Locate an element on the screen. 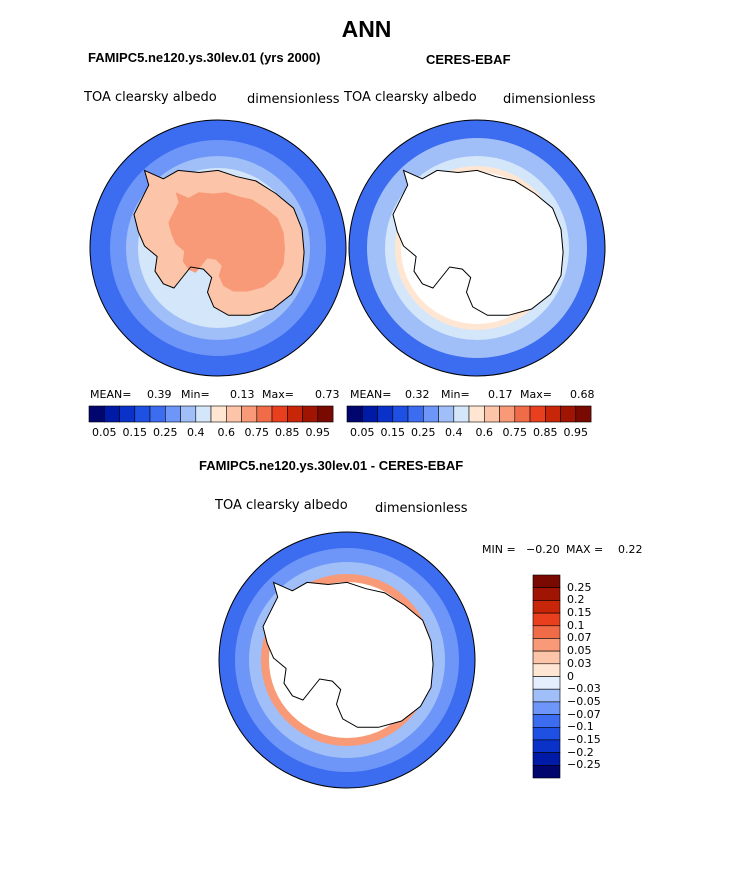  panel3-min-value: −0.20 is located at coordinates (543, 549).